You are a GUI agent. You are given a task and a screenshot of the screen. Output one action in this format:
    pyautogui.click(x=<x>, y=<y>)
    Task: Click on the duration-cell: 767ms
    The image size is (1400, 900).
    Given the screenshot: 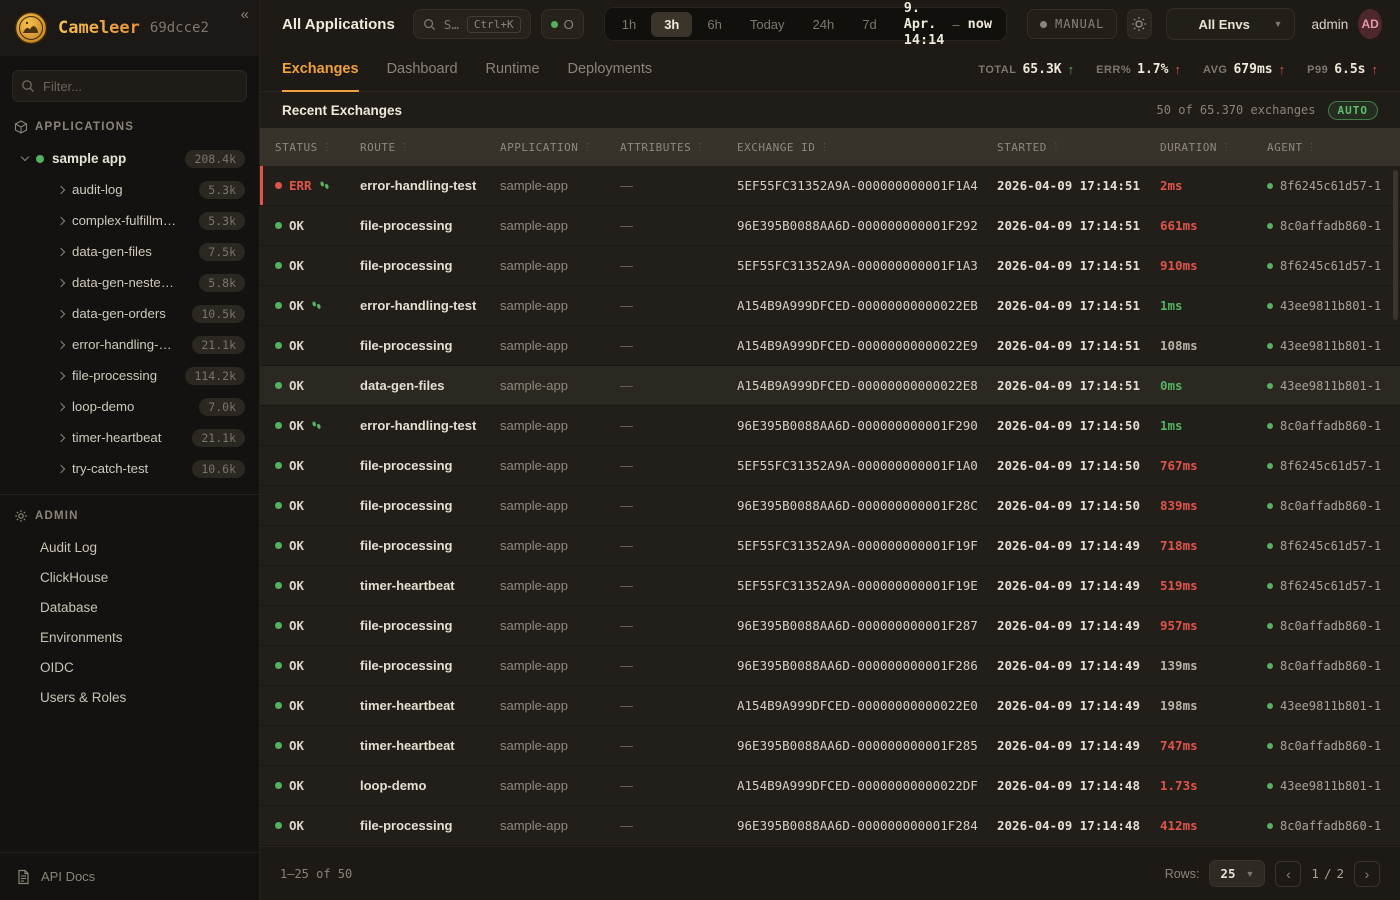 What is the action you would take?
    pyautogui.click(x=1179, y=465)
    